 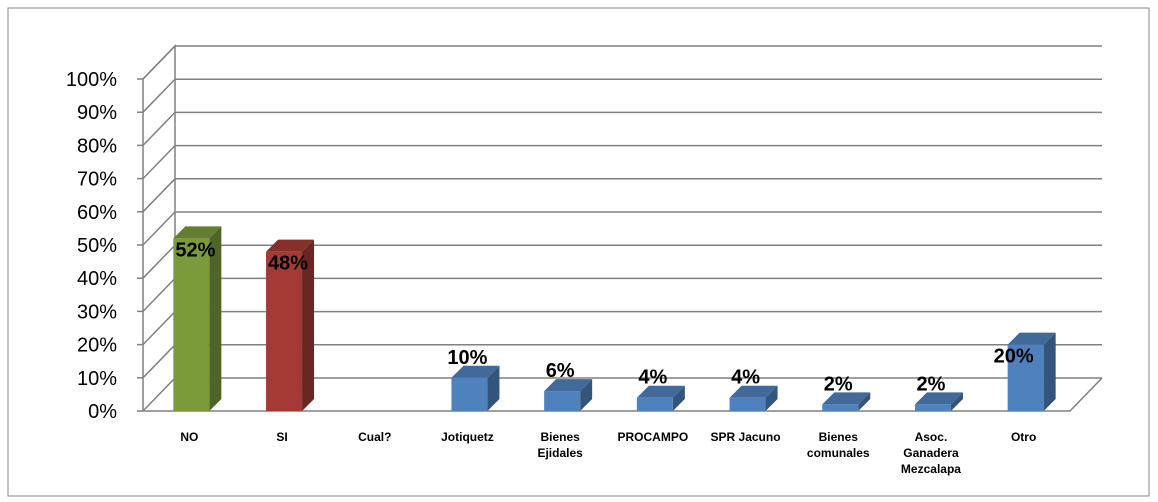 What do you see at coordinates (97, 213) in the screenshot?
I see `y-tick-label: 60%` at bounding box center [97, 213].